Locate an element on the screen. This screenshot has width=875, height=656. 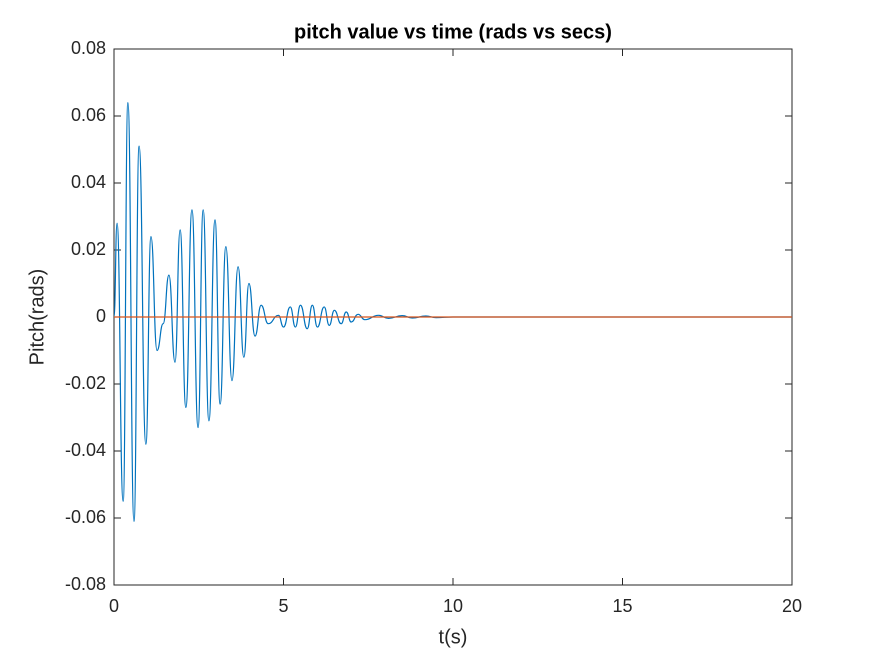
y-tick-label: 0.04 is located at coordinates (88, 182).